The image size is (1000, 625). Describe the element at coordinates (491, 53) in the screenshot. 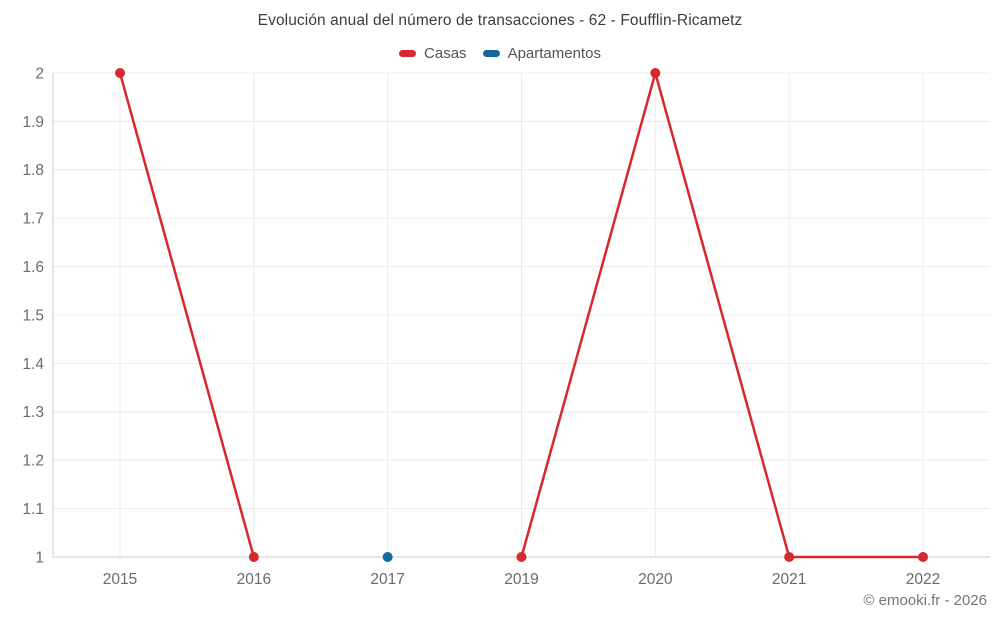

I see `apartamentos-series-swatch-icon` at that location.